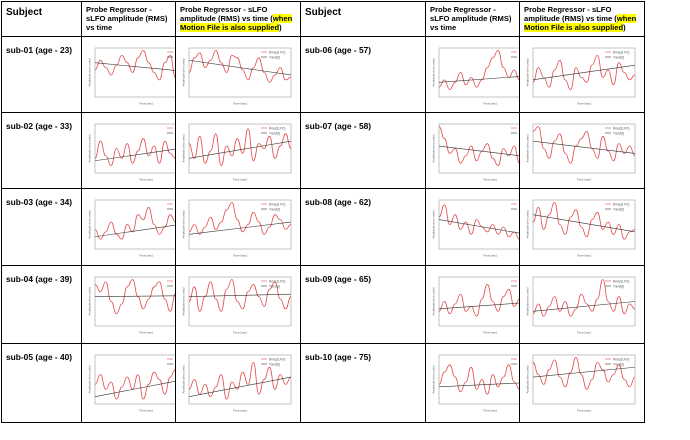 This screenshot has width=690, height=440. I want to click on subject-label: sub-10 (age - 75), so click(363, 383).